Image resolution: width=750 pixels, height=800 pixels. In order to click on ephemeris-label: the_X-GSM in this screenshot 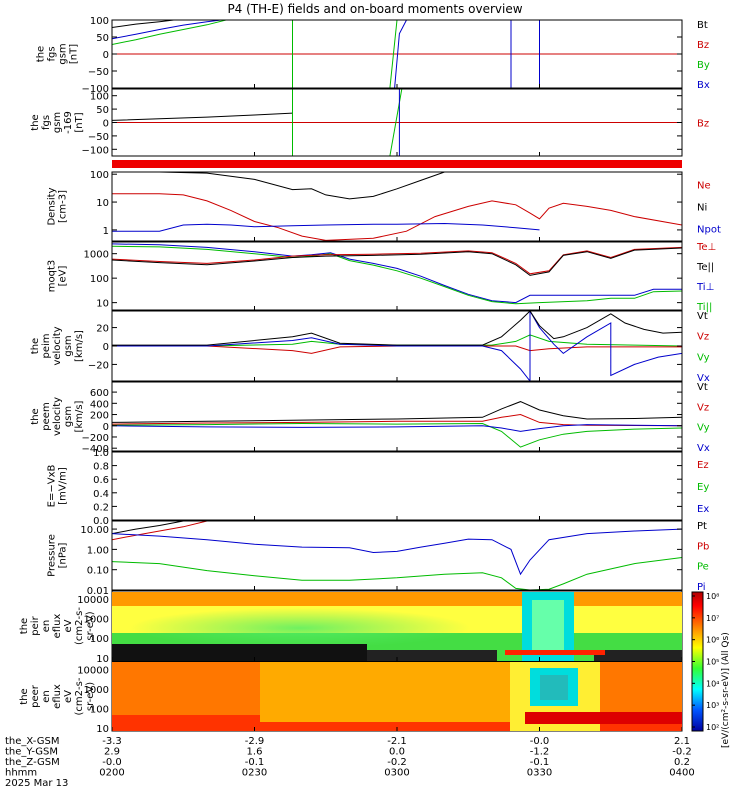, I will do `click(32, 741)`.